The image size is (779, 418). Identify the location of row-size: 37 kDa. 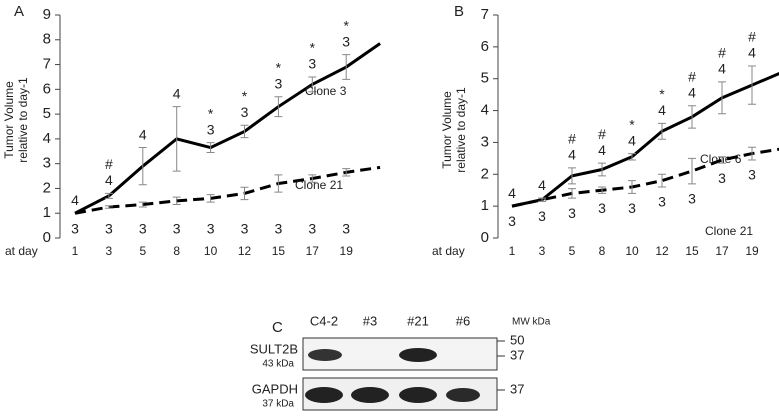
(278, 404).